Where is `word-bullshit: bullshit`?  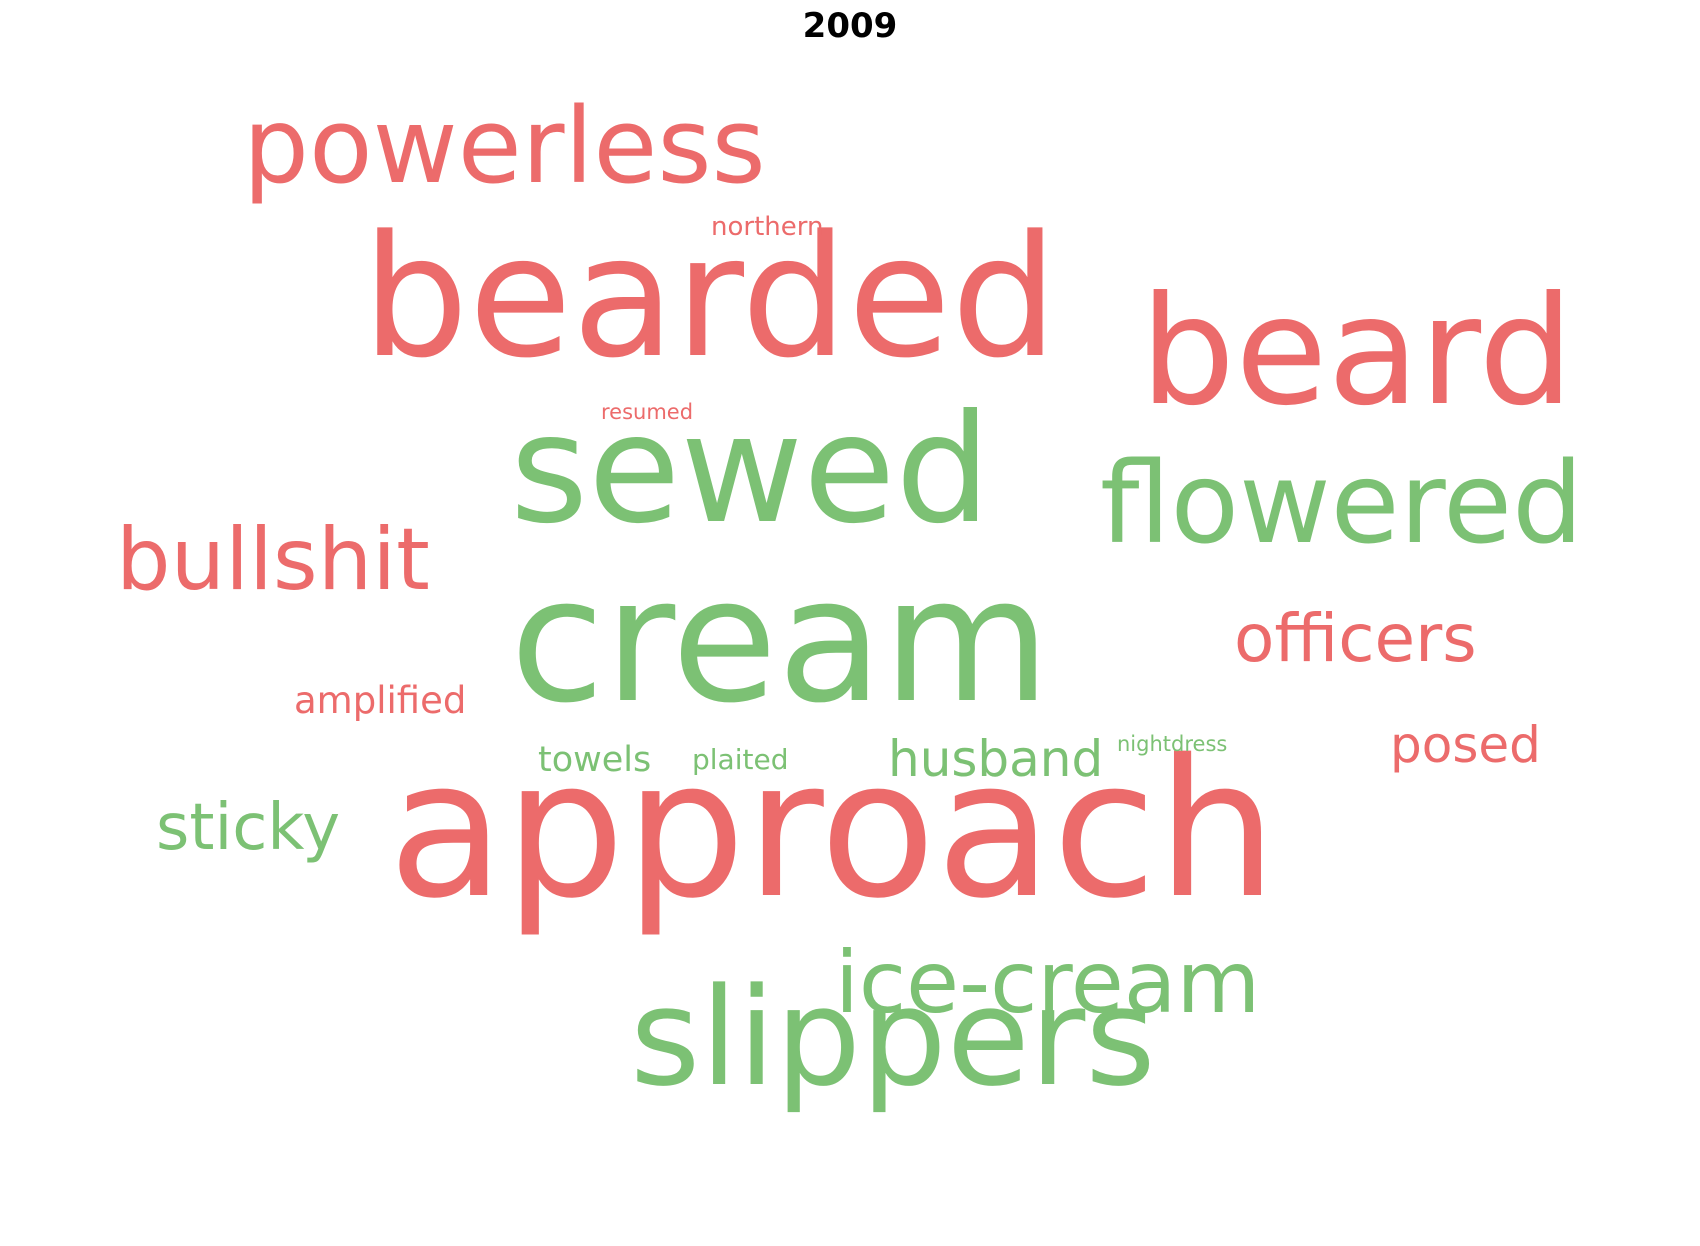 word-bullshit: bullshit is located at coordinates (273, 560).